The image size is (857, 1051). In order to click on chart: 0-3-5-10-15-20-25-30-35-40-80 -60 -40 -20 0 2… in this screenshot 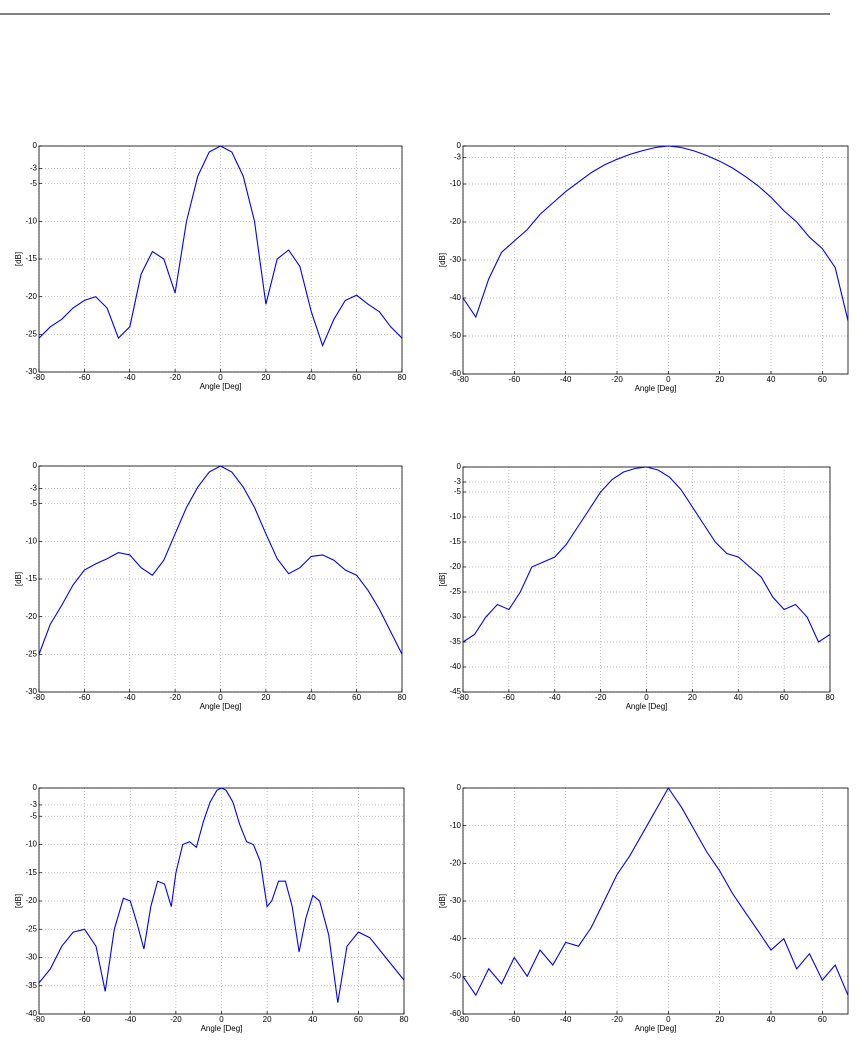, I will do `click(211, 908)`.